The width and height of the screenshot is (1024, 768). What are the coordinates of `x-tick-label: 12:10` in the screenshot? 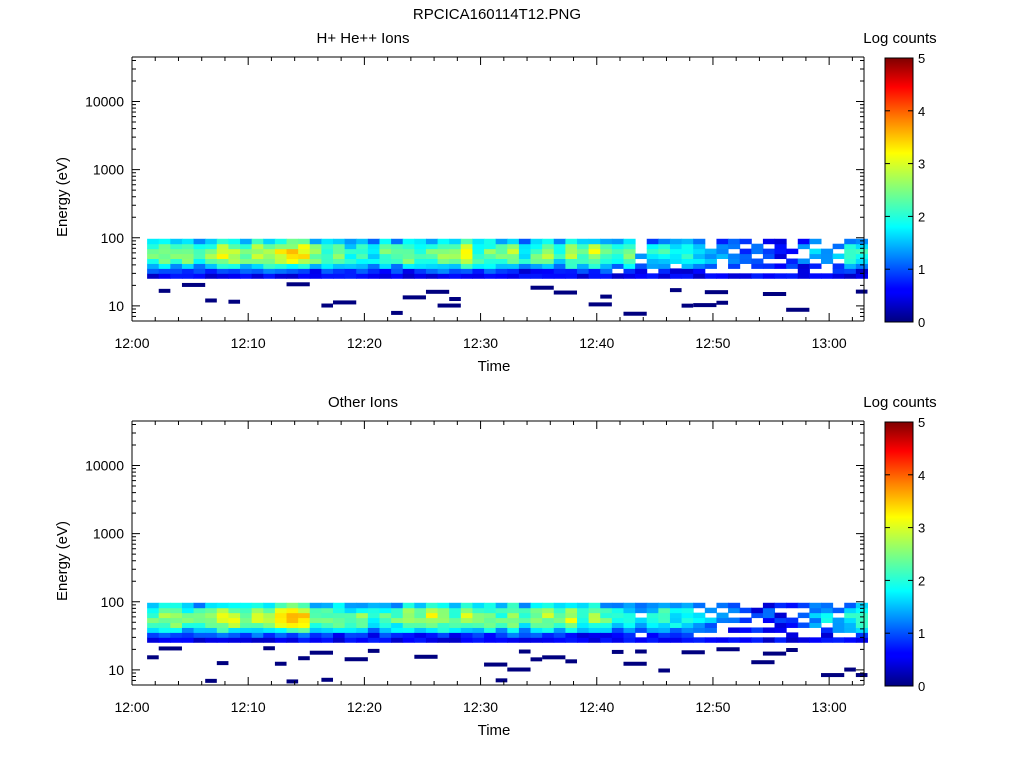 It's located at (248, 707).